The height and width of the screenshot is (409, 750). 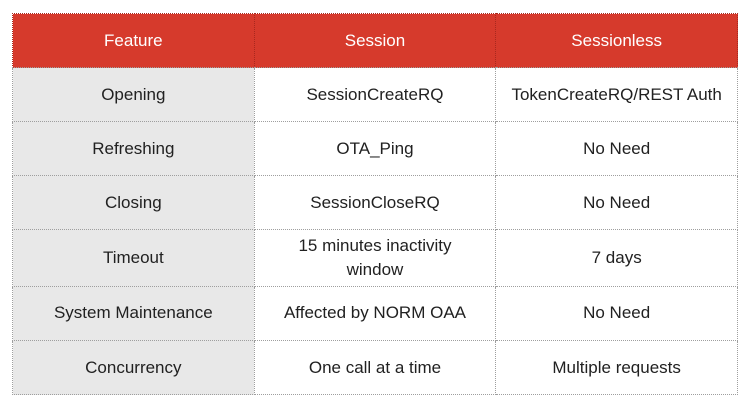 I want to click on table-header: Feature Session Sessionless, so click(x=375, y=40).